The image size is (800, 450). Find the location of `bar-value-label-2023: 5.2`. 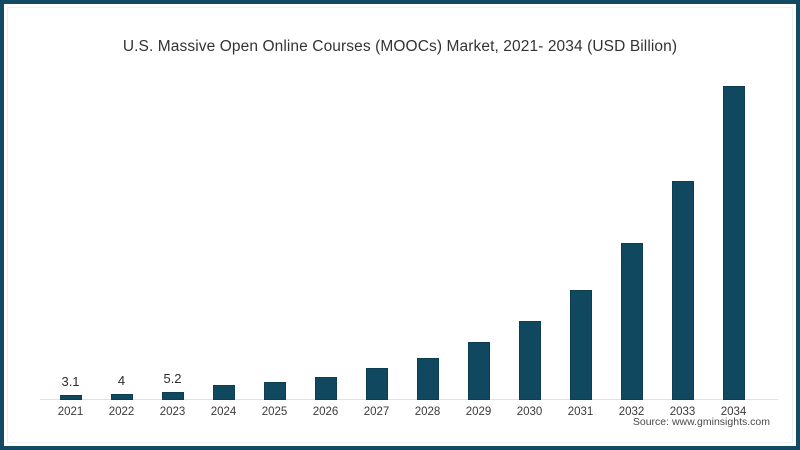

bar-value-label-2023: 5.2 is located at coordinates (172, 378).